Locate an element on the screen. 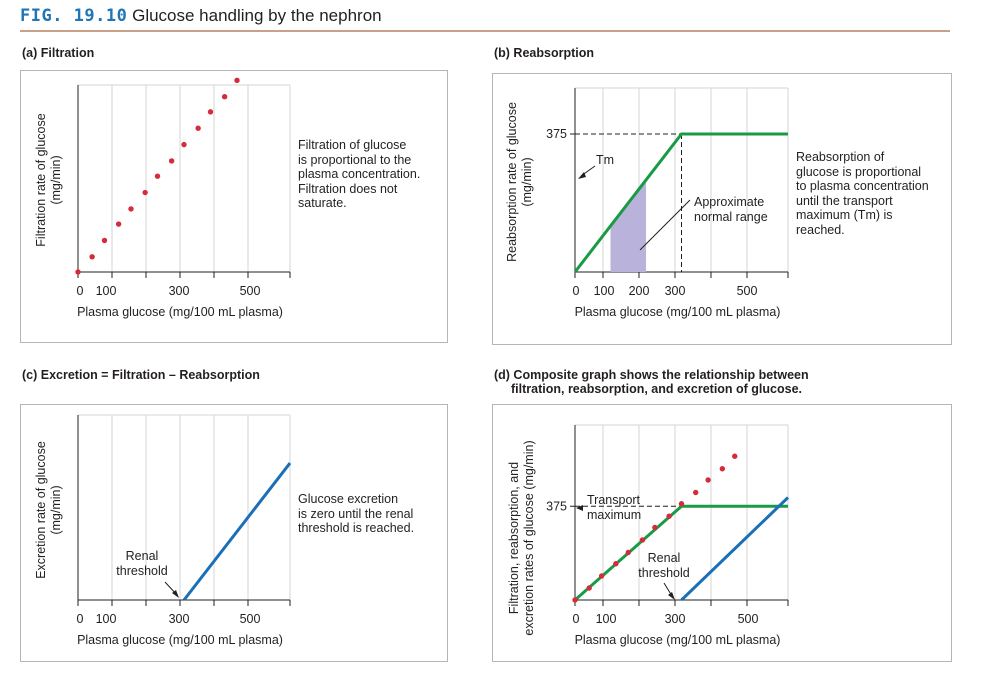 This screenshot has width=1000, height=682. y-axis-label: Filtration rate of glucose (mg/min) is located at coordinates (48, 179).